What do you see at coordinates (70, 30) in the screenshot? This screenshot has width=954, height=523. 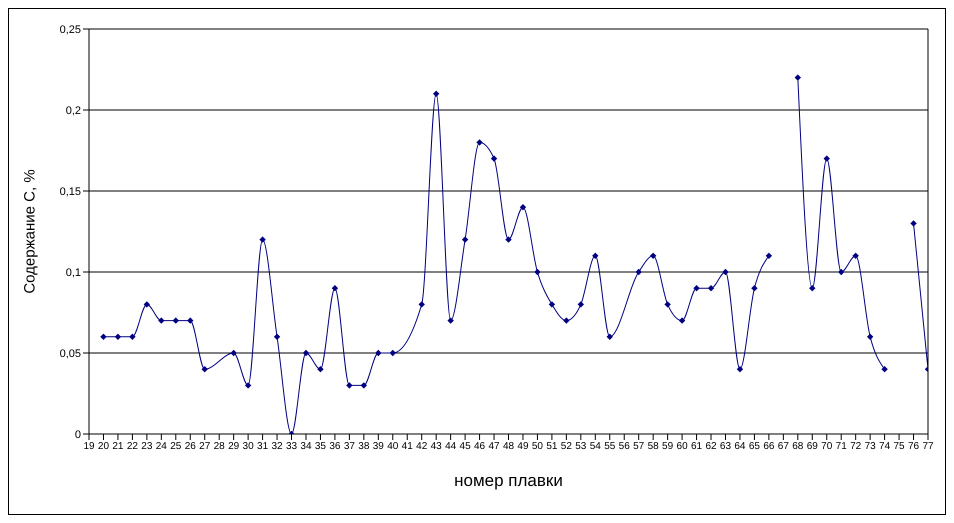 I see `y-tick-label: 0,25` at bounding box center [70, 30].